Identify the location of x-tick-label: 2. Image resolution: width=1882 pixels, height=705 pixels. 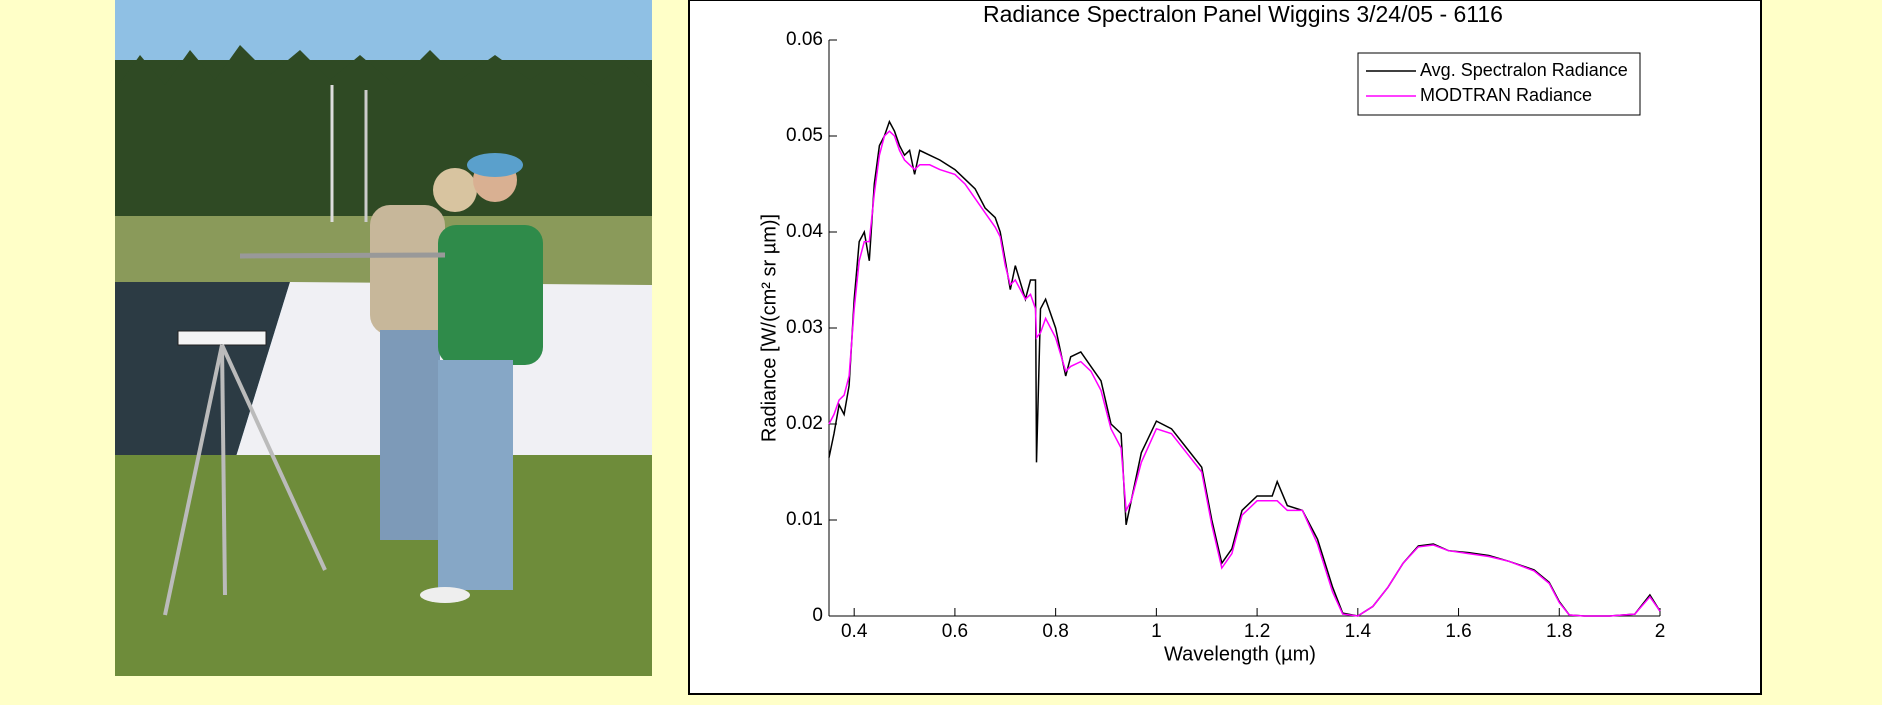
(1660, 631).